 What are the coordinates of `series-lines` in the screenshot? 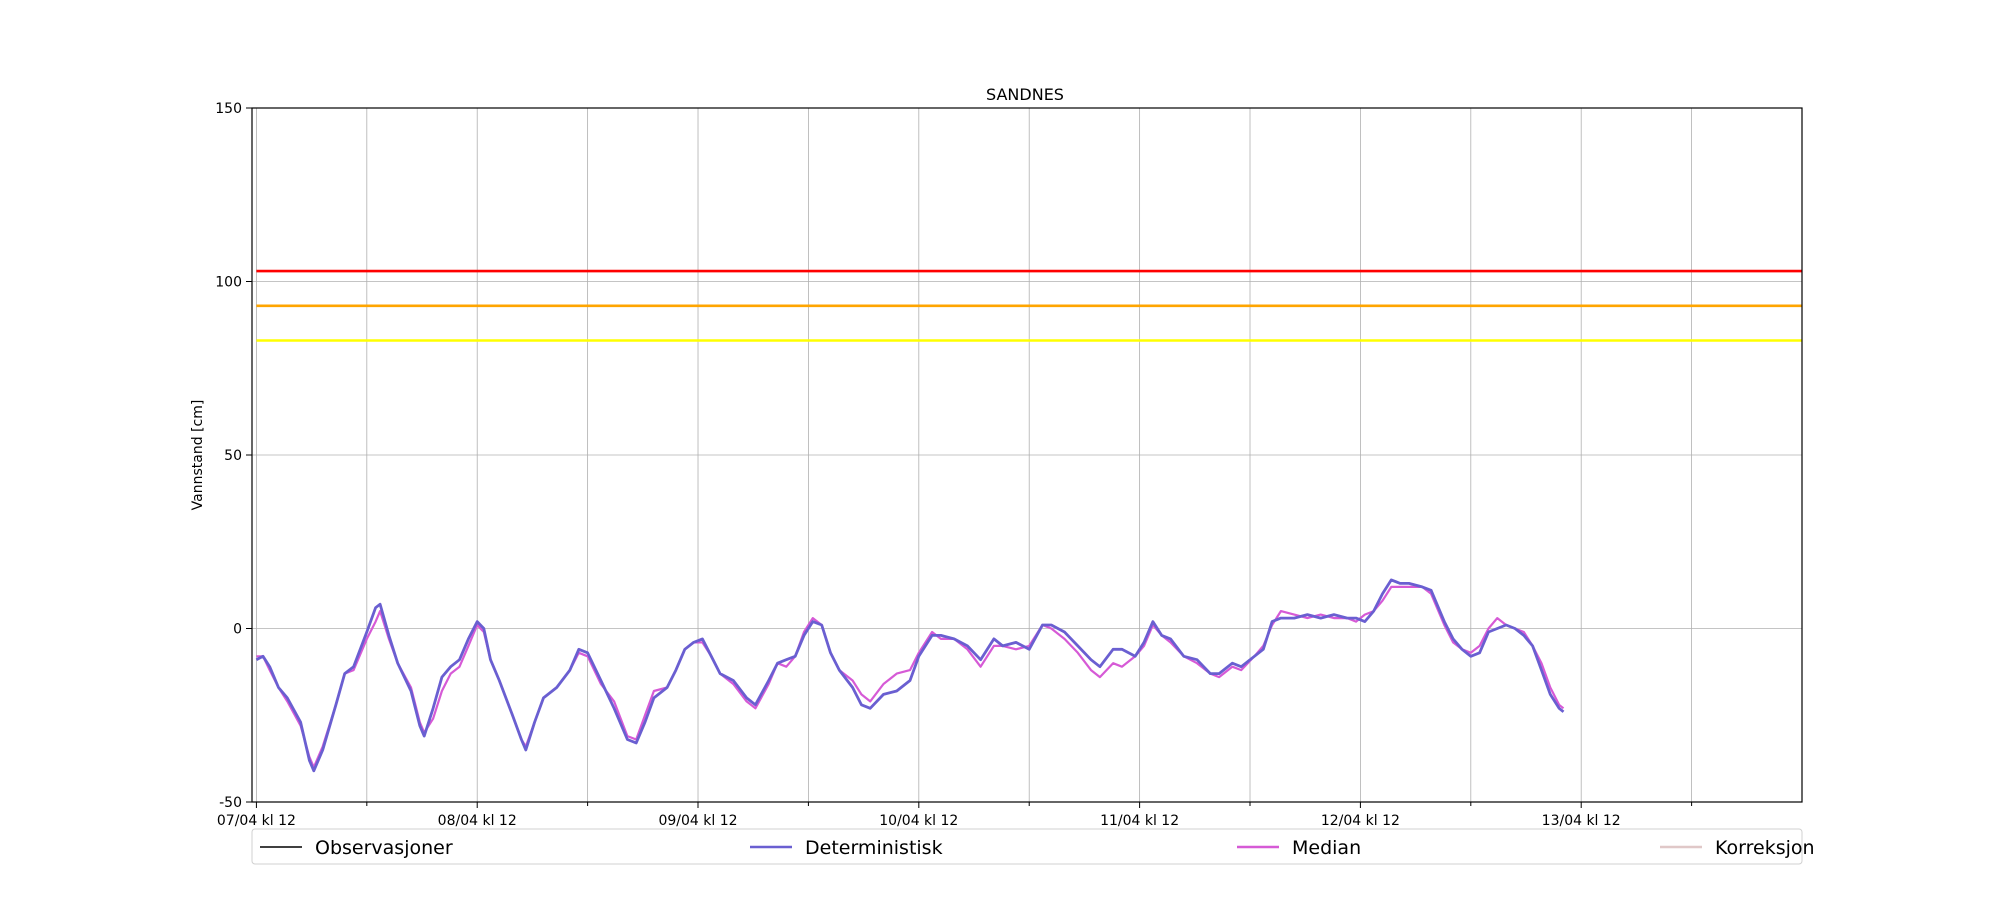 It's located at (910, 675).